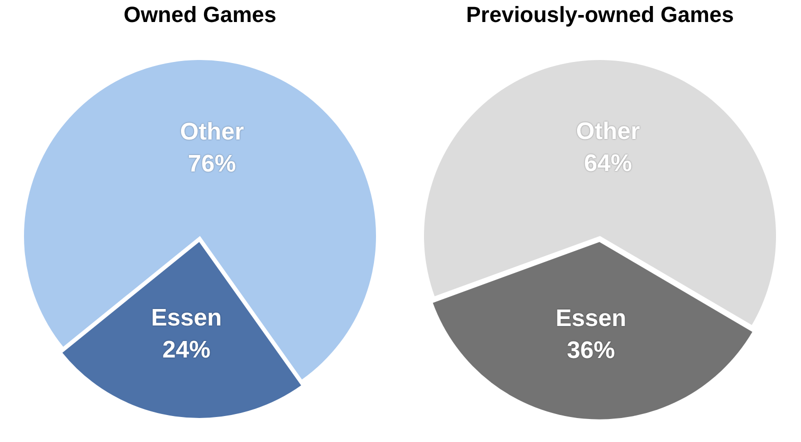 This screenshot has width=801, height=442. What do you see at coordinates (186, 350) in the screenshot?
I see `data-label: 24%` at bounding box center [186, 350].